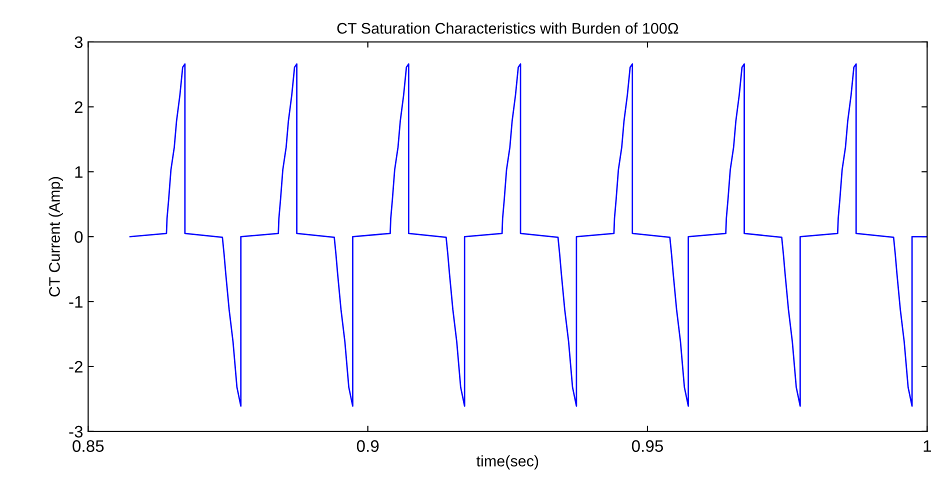  Describe the element at coordinates (76, 432) in the screenshot. I see `y-tick-label: -3` at that location.